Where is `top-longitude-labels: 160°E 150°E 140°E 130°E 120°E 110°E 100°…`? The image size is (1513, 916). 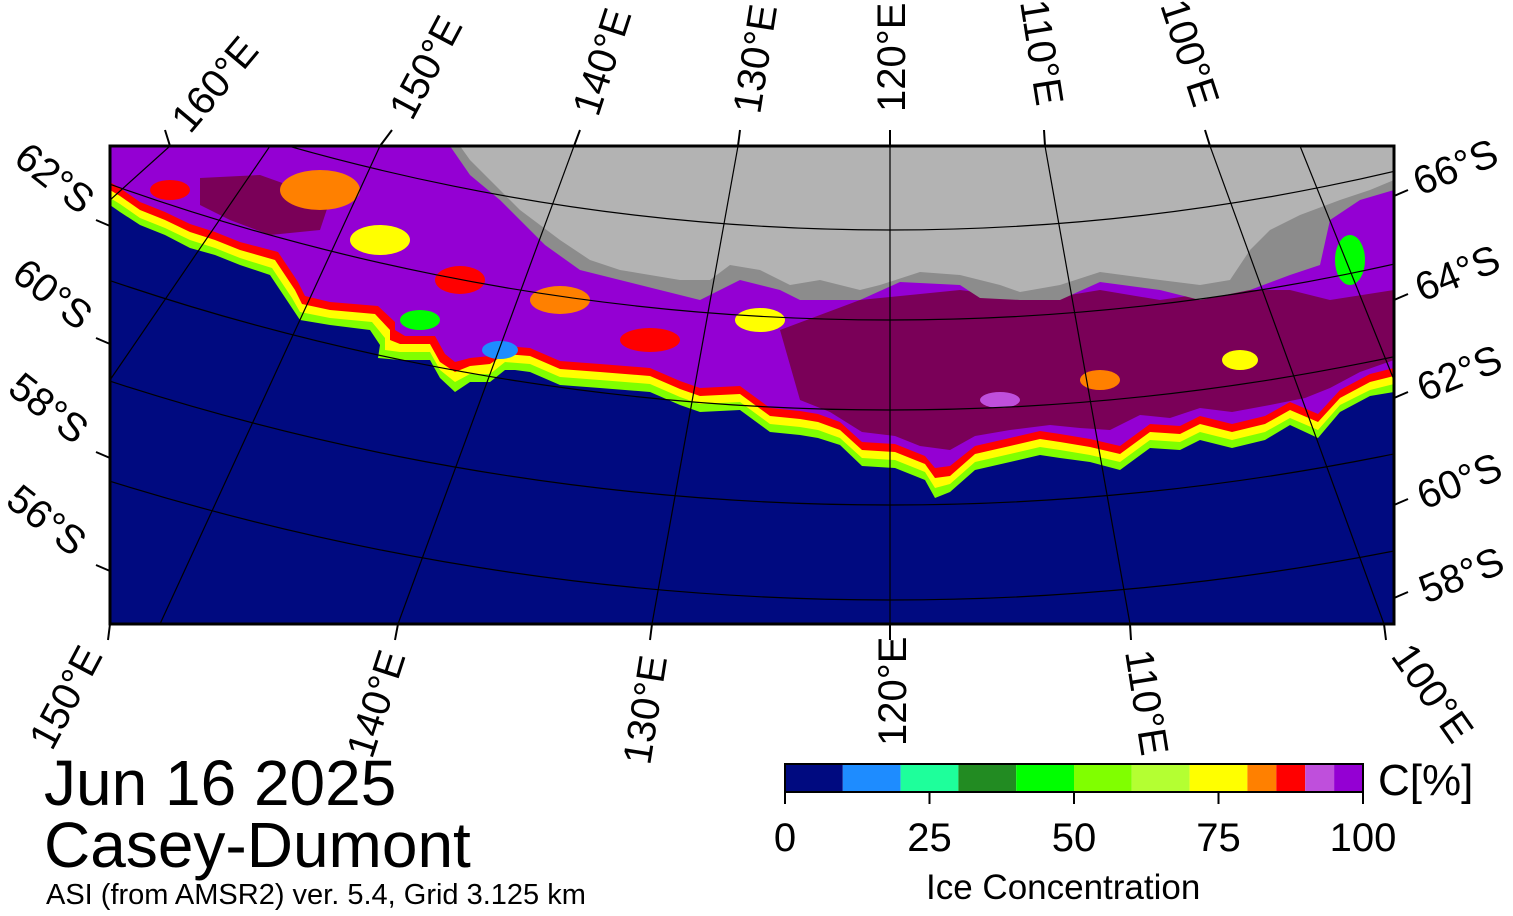 top-longitude-labels: 160°E 150°E 140°E 130°E 120°E 110°E 100°… is located at coordinates (695, 70).